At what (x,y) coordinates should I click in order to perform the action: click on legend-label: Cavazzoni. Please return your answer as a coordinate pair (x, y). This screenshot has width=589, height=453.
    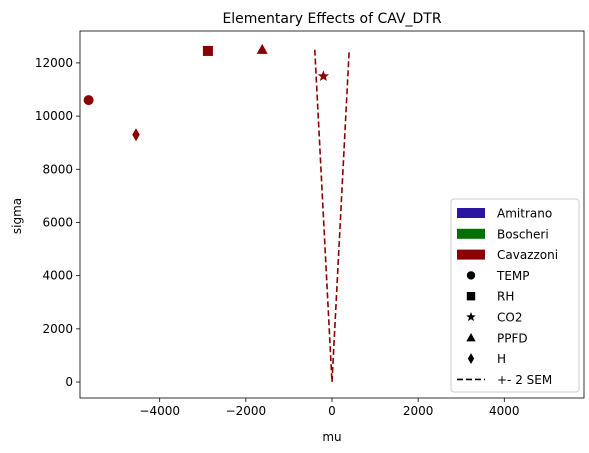
    Looking at the image, I should click on (527, 255).